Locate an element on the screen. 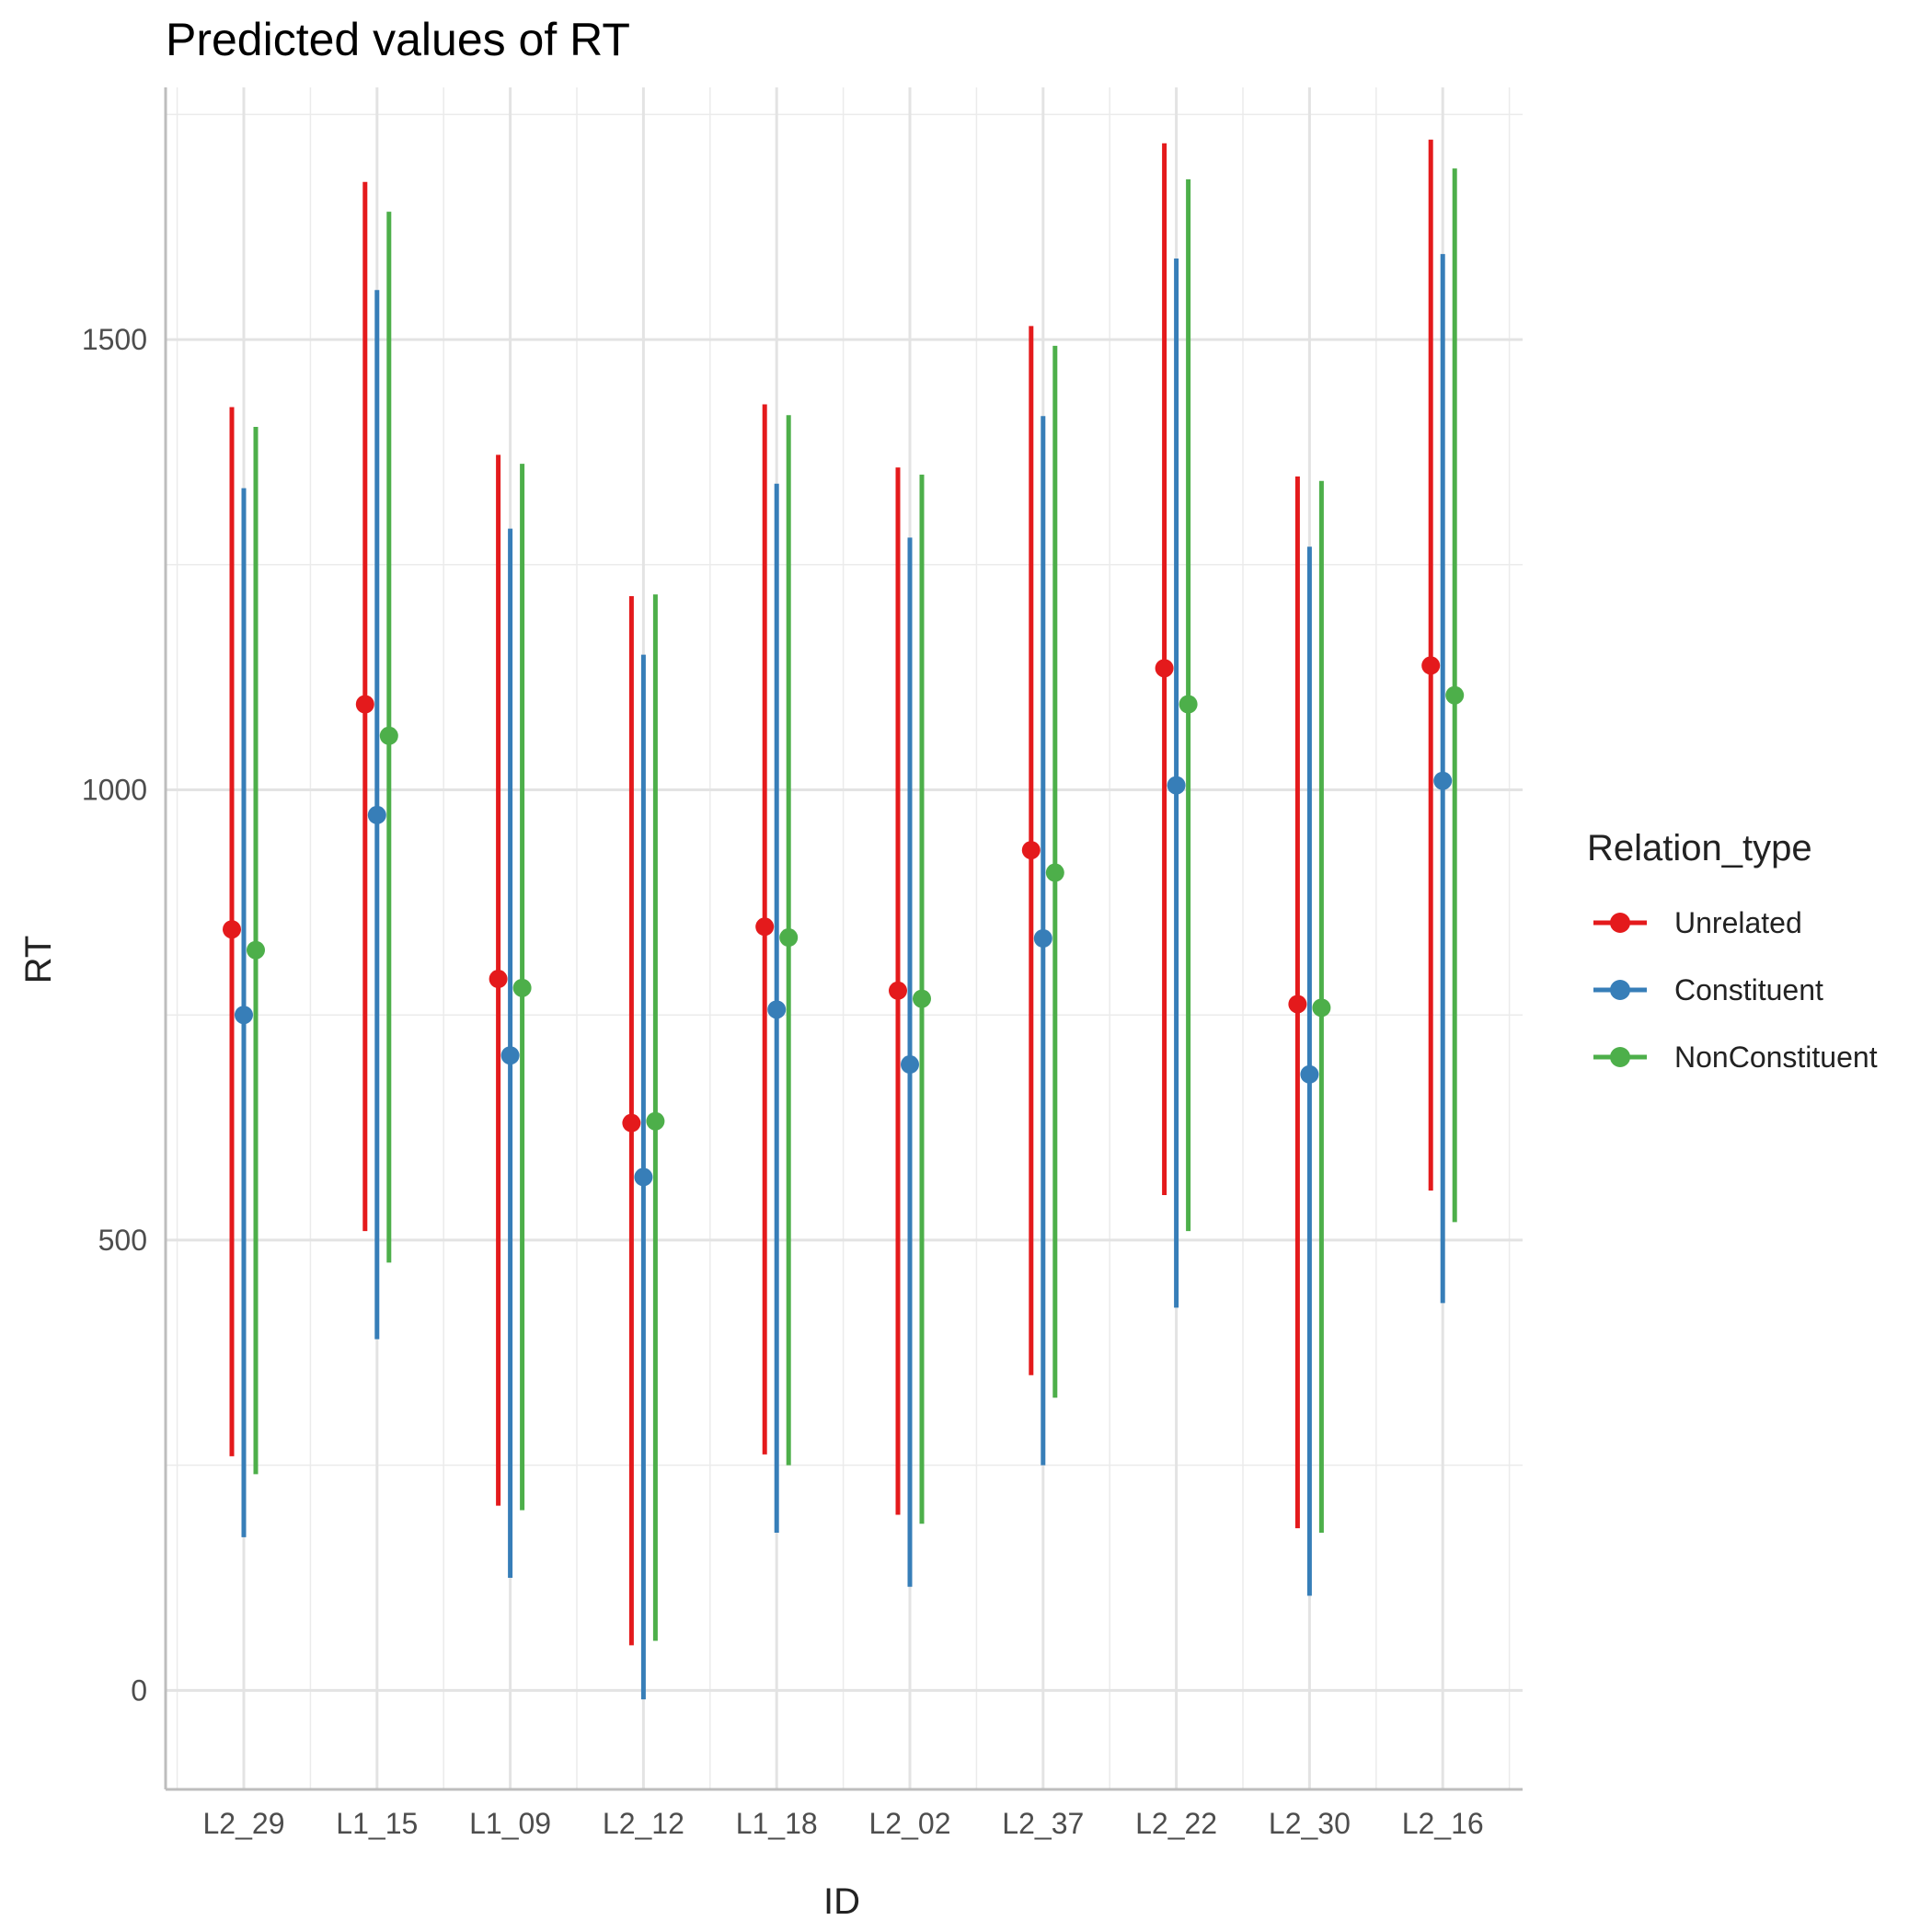  y-tick-label: 0 is located at coordinates (139, 1690).